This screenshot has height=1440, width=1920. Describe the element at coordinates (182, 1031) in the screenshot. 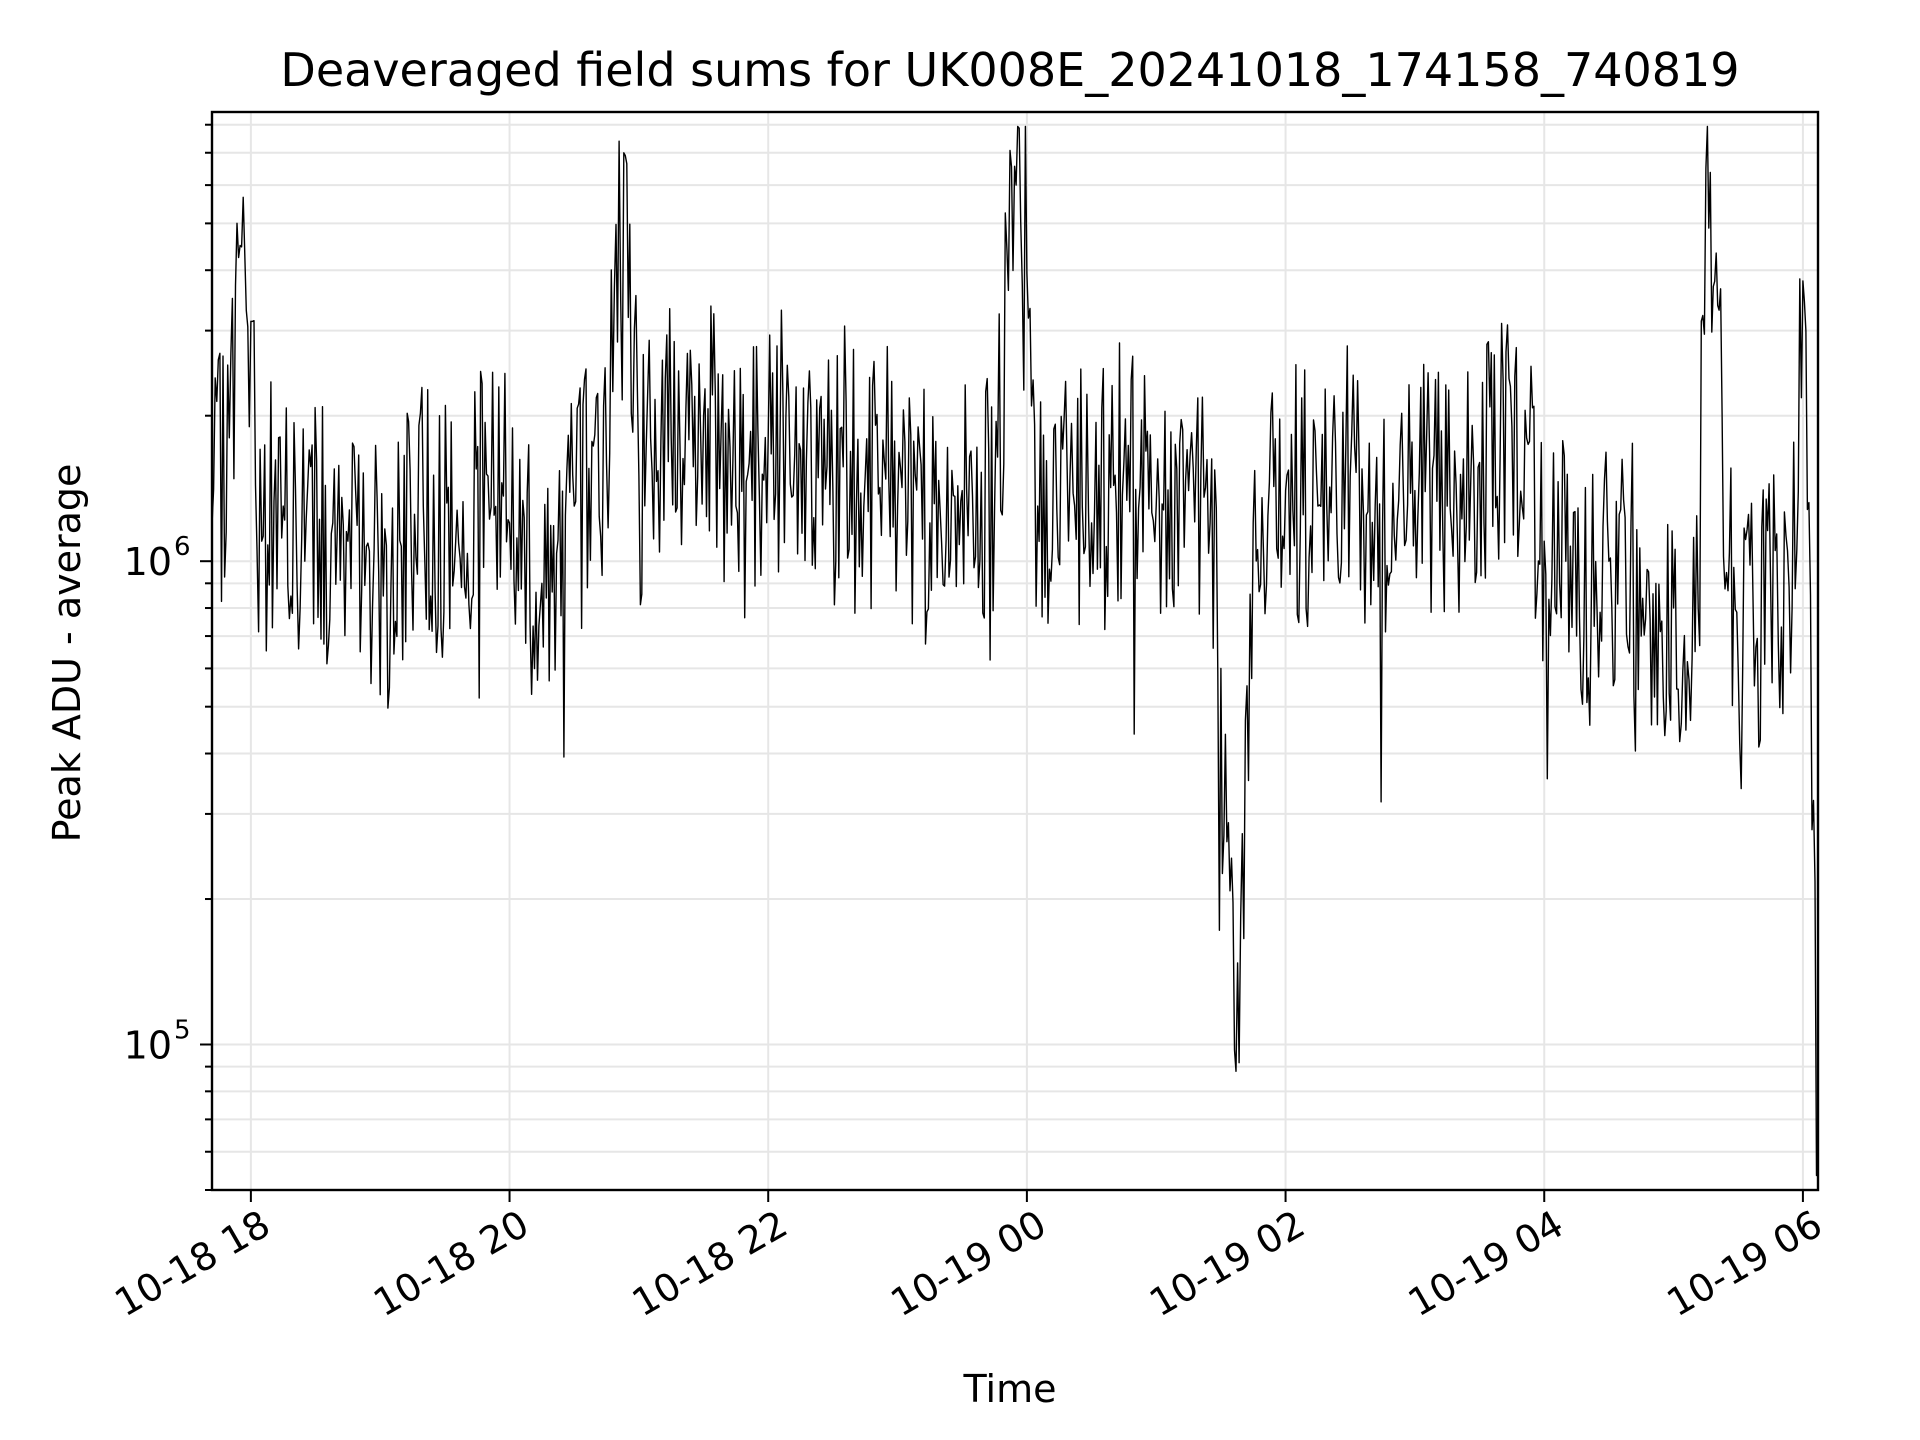

I see `y-tick-exponent: 5` at that location.